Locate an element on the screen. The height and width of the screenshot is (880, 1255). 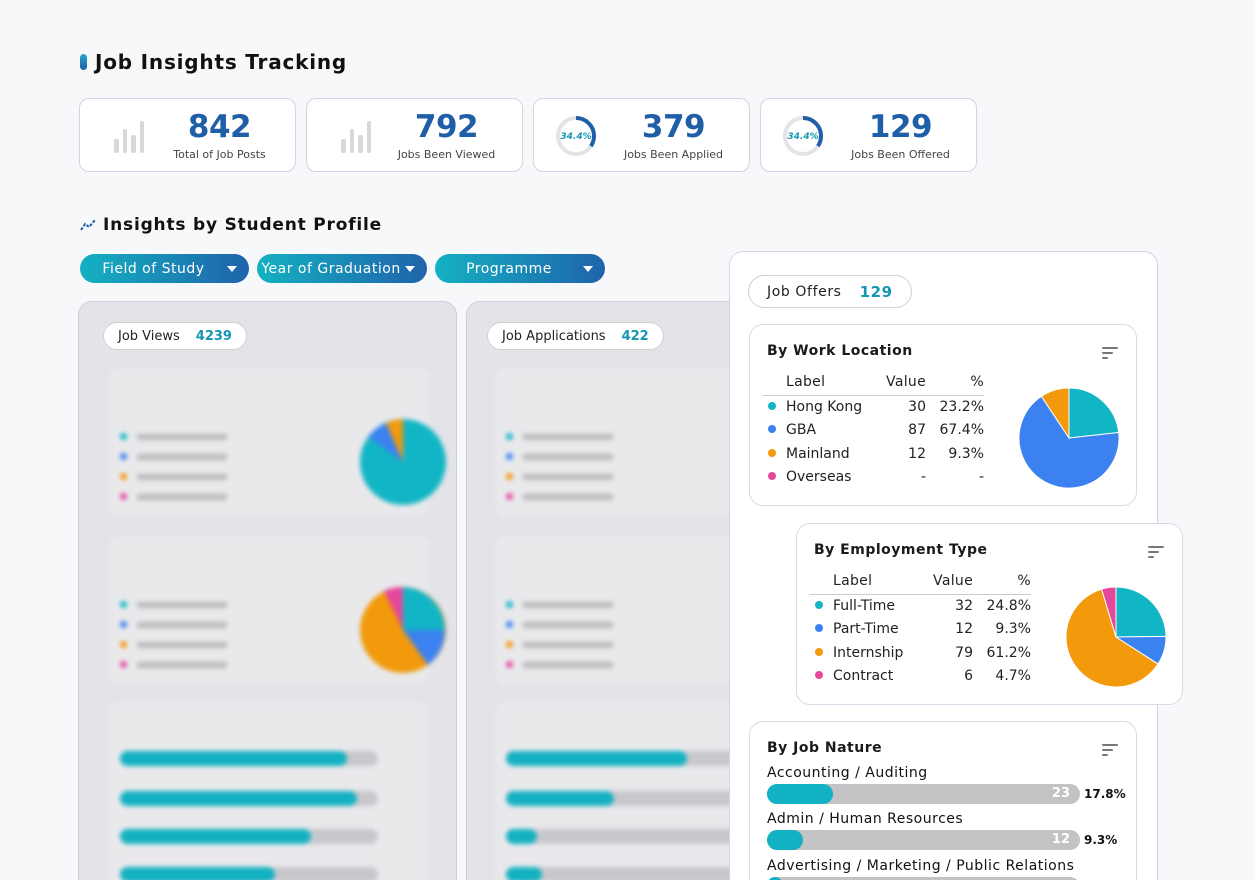
page-header: Job Insights Tracking is located at coordinates (213, 62).